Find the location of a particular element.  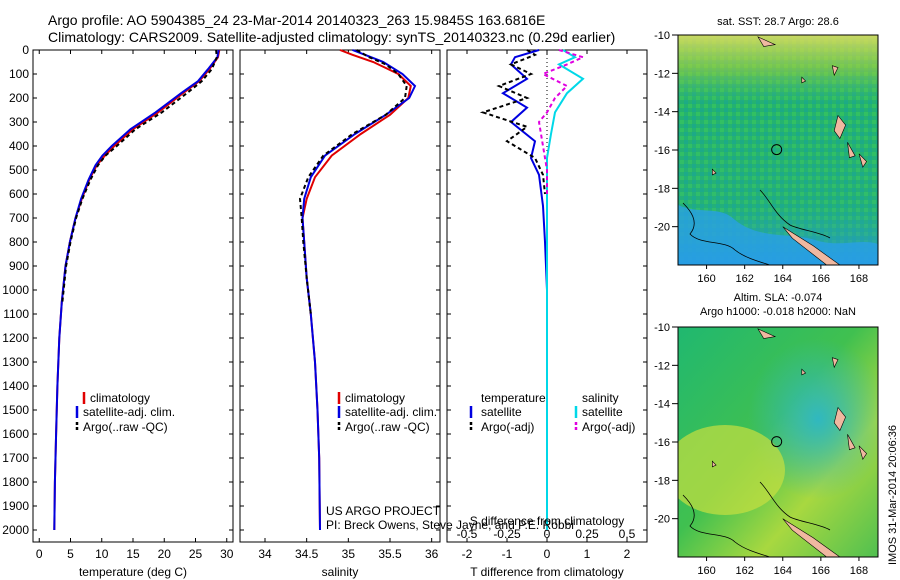

legend-label-s-satellite: satellite is located at coordinates (602, 412).